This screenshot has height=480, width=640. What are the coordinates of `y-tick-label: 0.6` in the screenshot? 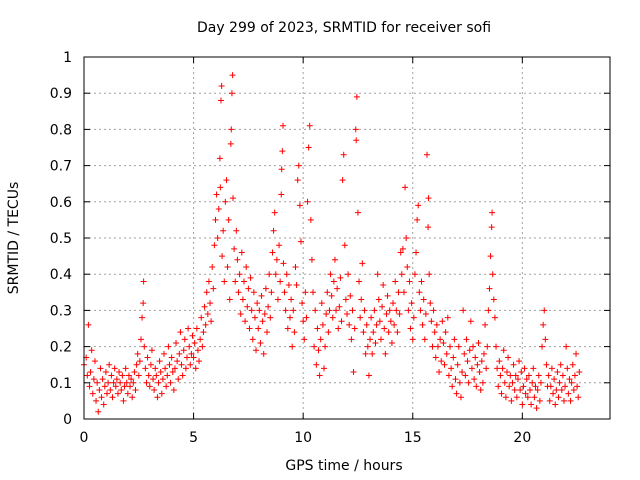 It's located at (61, 203).